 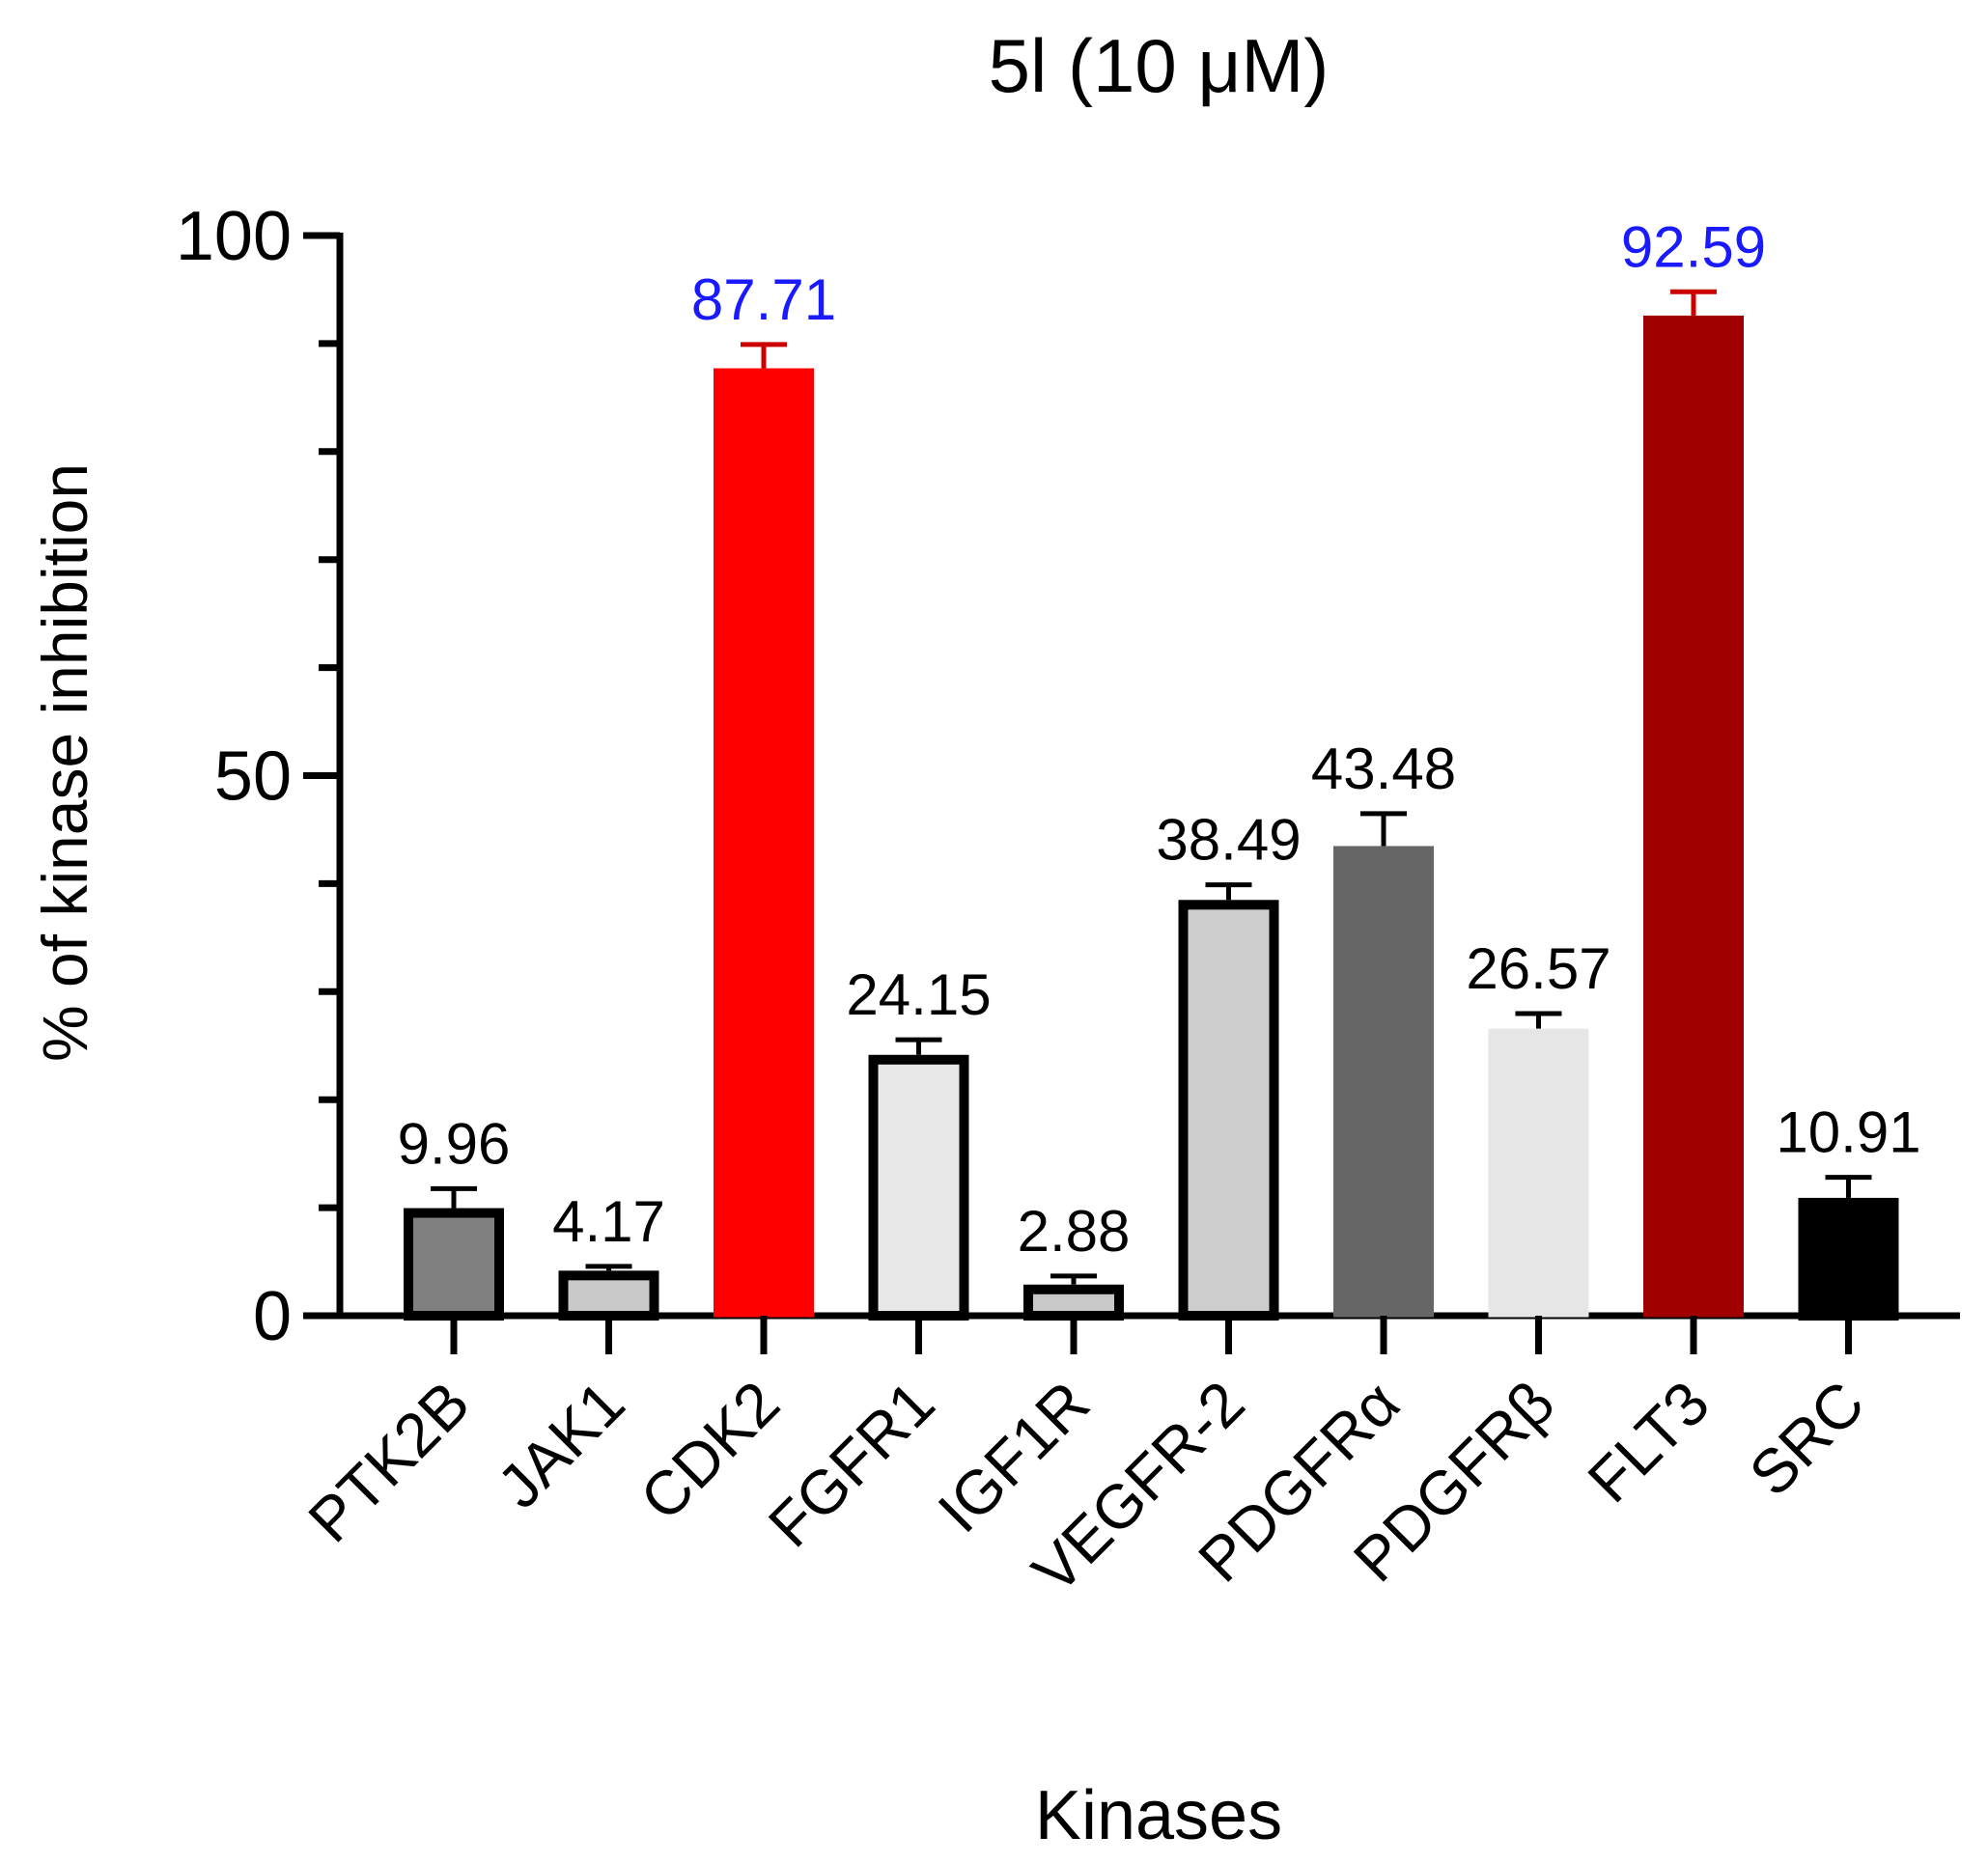 I want to click on value-label-src: 10.91, so click(x=1848, y=1132).